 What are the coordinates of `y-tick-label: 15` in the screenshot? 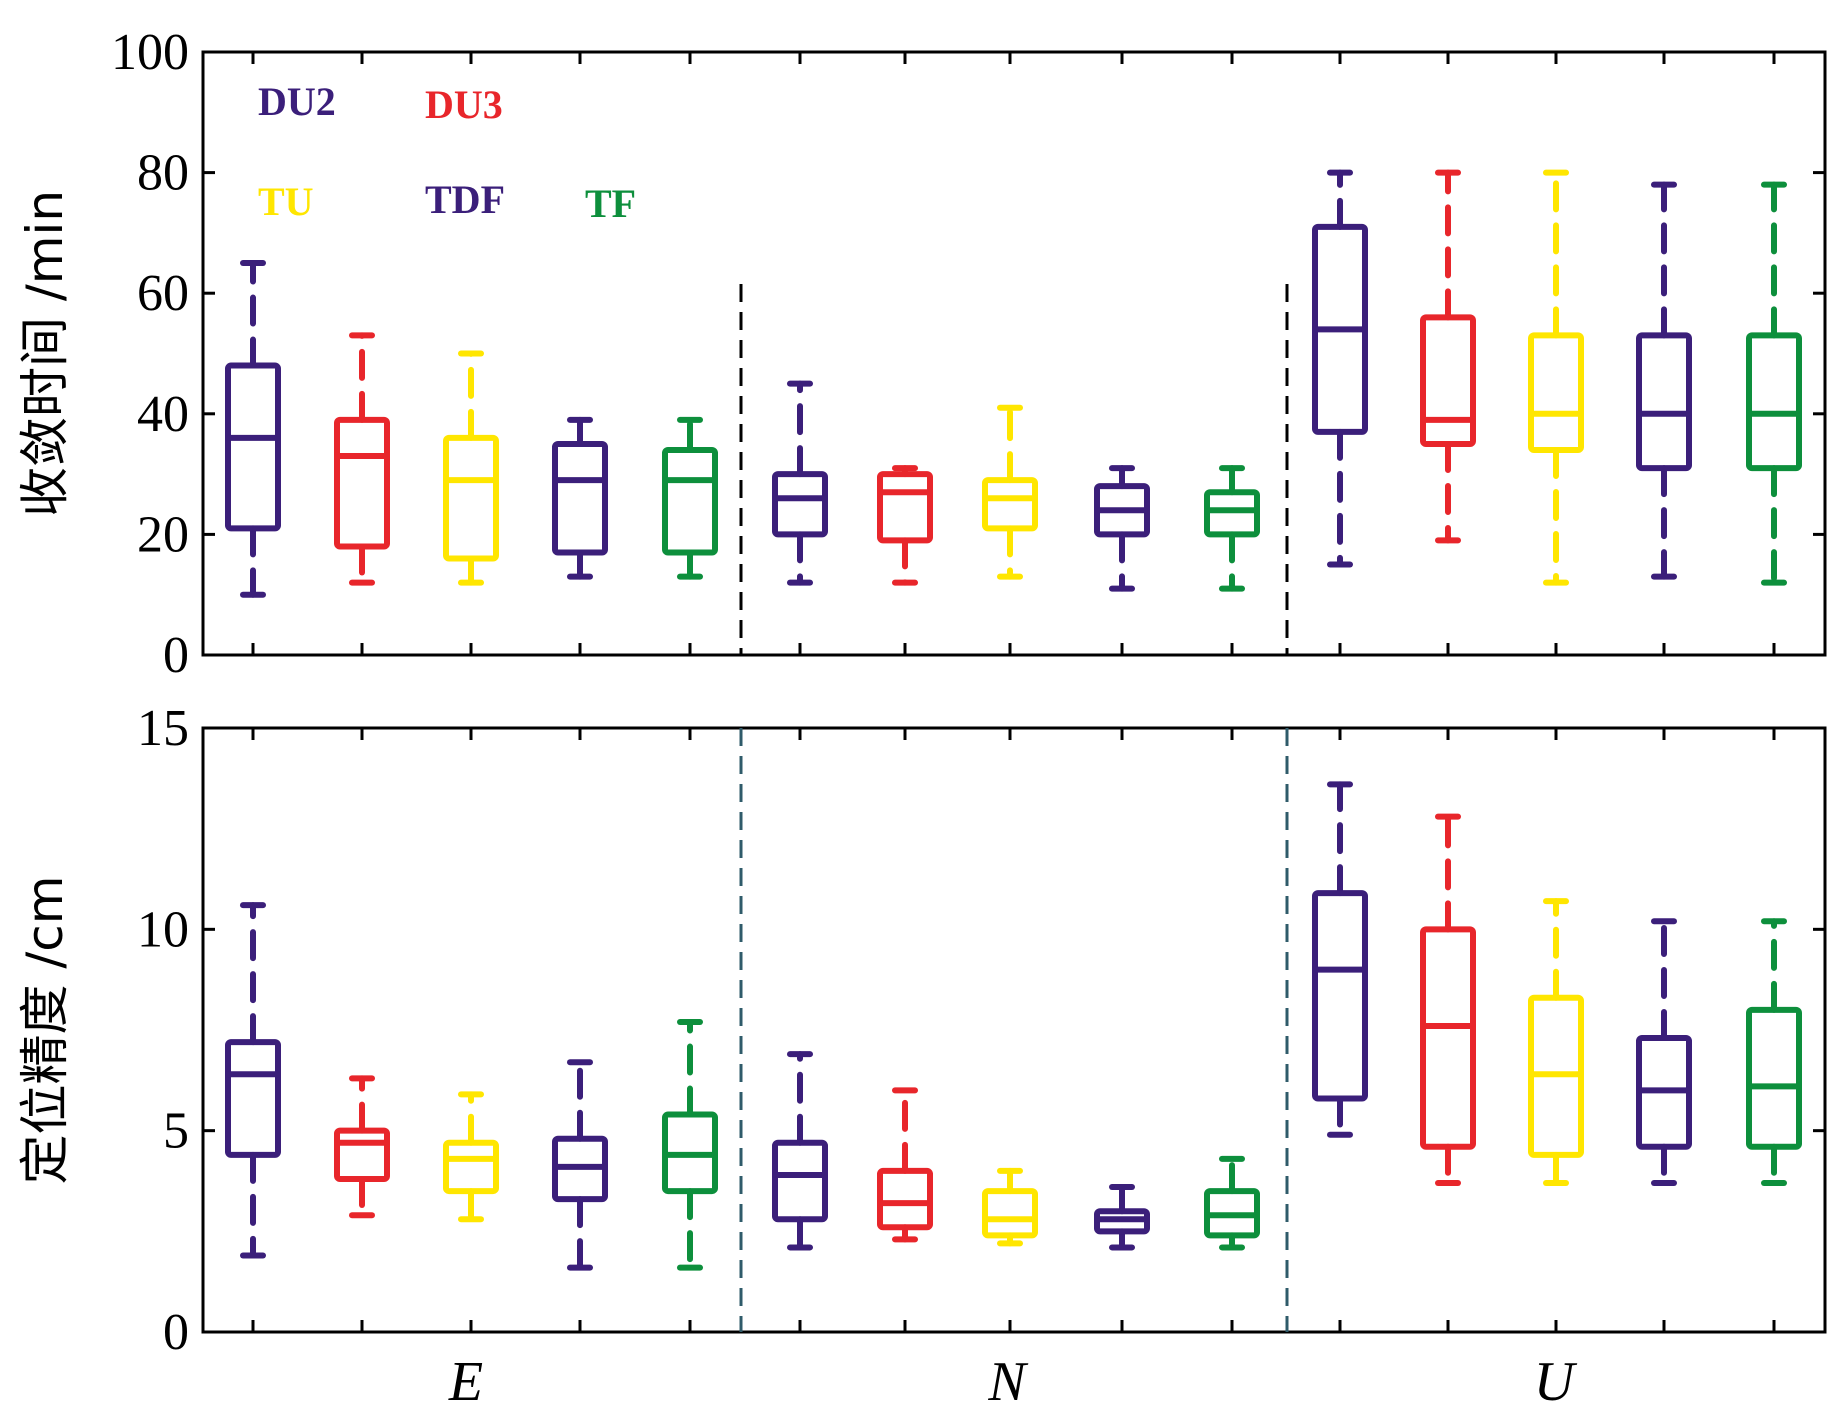 It's located at (163, 728).